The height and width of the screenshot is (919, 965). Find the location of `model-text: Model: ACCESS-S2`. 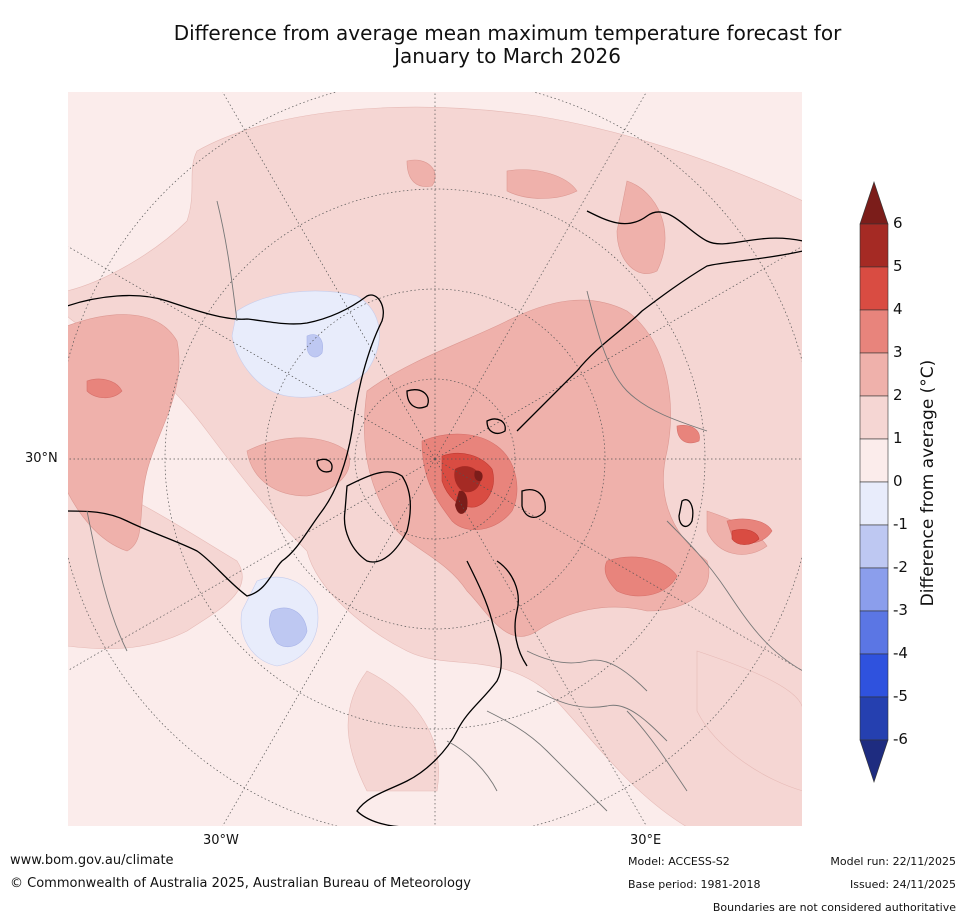

model-text: Model: ACCESS-S2 is located at coordinates (679, 861).